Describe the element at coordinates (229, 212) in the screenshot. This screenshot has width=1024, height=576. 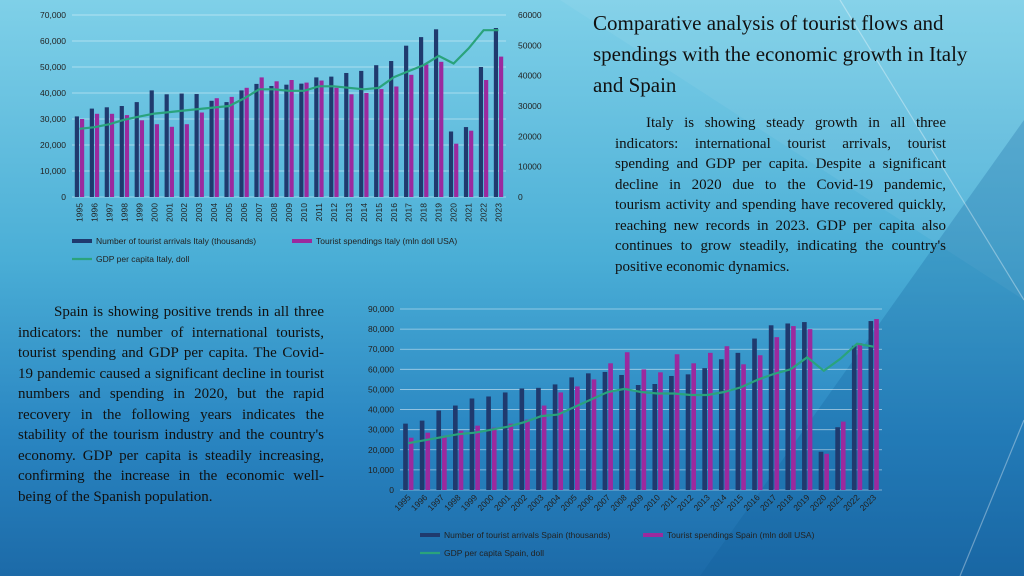
I see `x-tick-label: 2005` at that location.